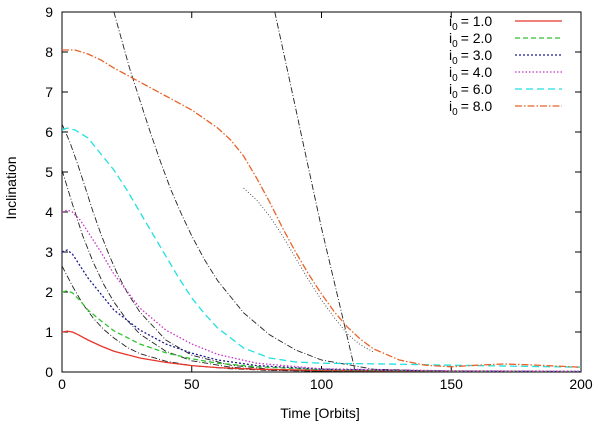 This screenshot has height=428, width=600. Describe the element at coordinates (49, 132) in the screenshot. I see `y-tick-label: 6` at that location.